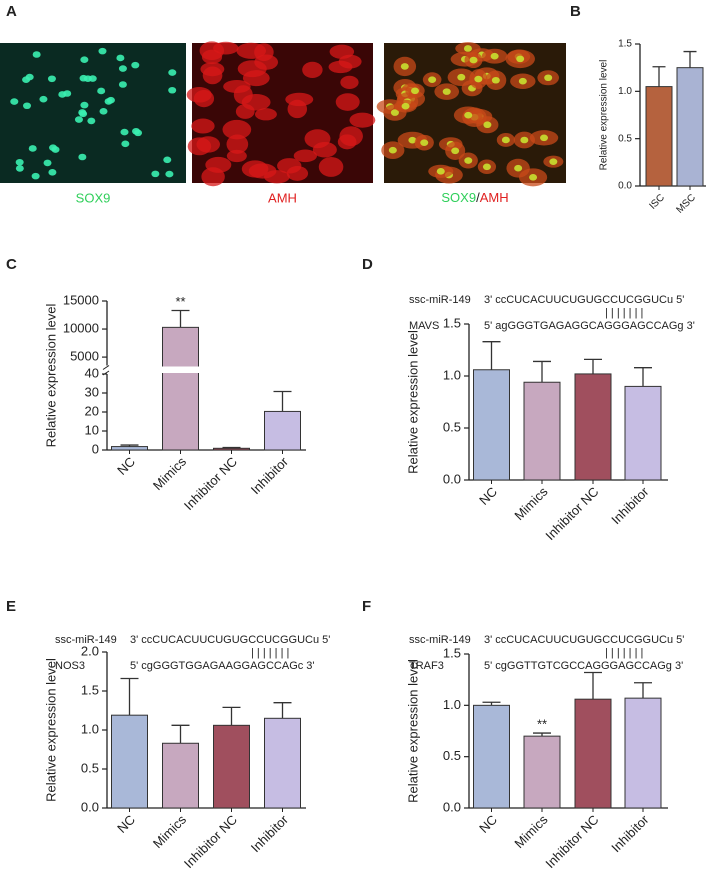 The height and width of the screenshot is (875, 709). I want to click on pairing: | | | | | | |, so click(624, 653).